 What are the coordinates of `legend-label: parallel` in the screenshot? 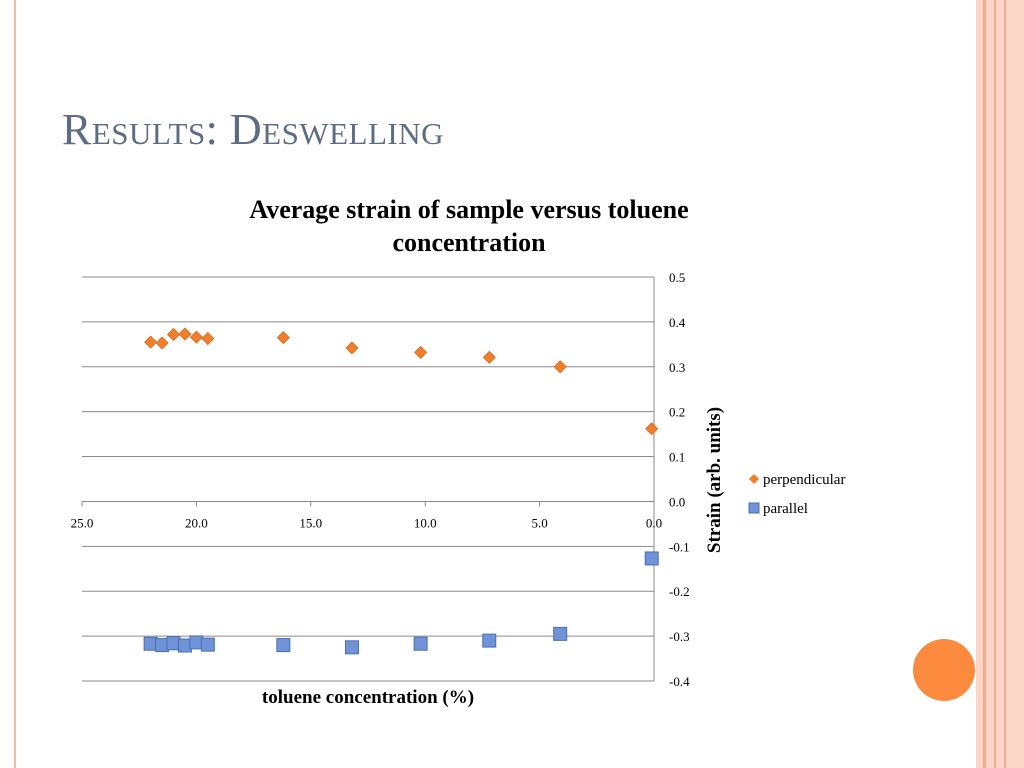 It's located at (785, 509).